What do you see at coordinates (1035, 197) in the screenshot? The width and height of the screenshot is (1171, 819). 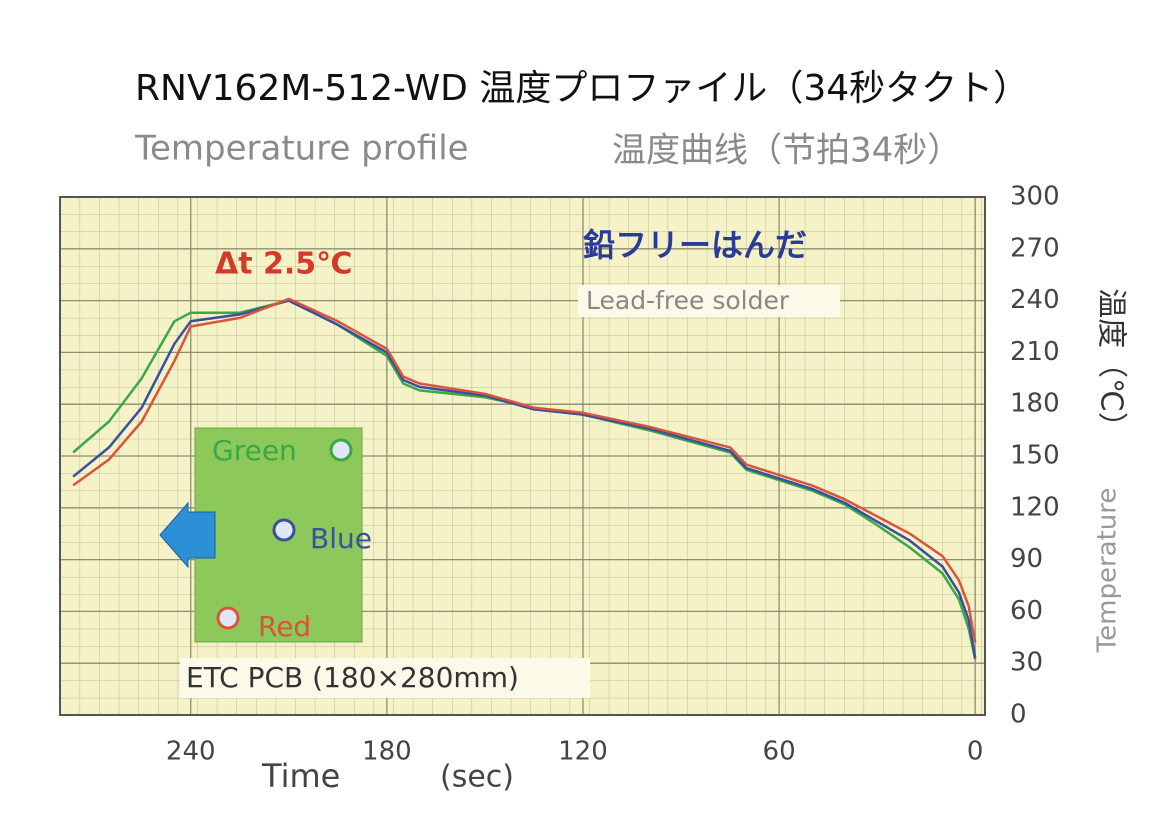 I see `y-tick-label: 300` at bounding box center [1035, 197].